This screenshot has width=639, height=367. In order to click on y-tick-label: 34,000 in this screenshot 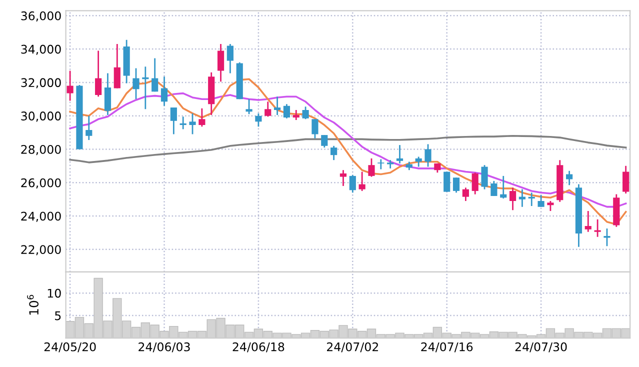, I will do `click(41, 49)`.